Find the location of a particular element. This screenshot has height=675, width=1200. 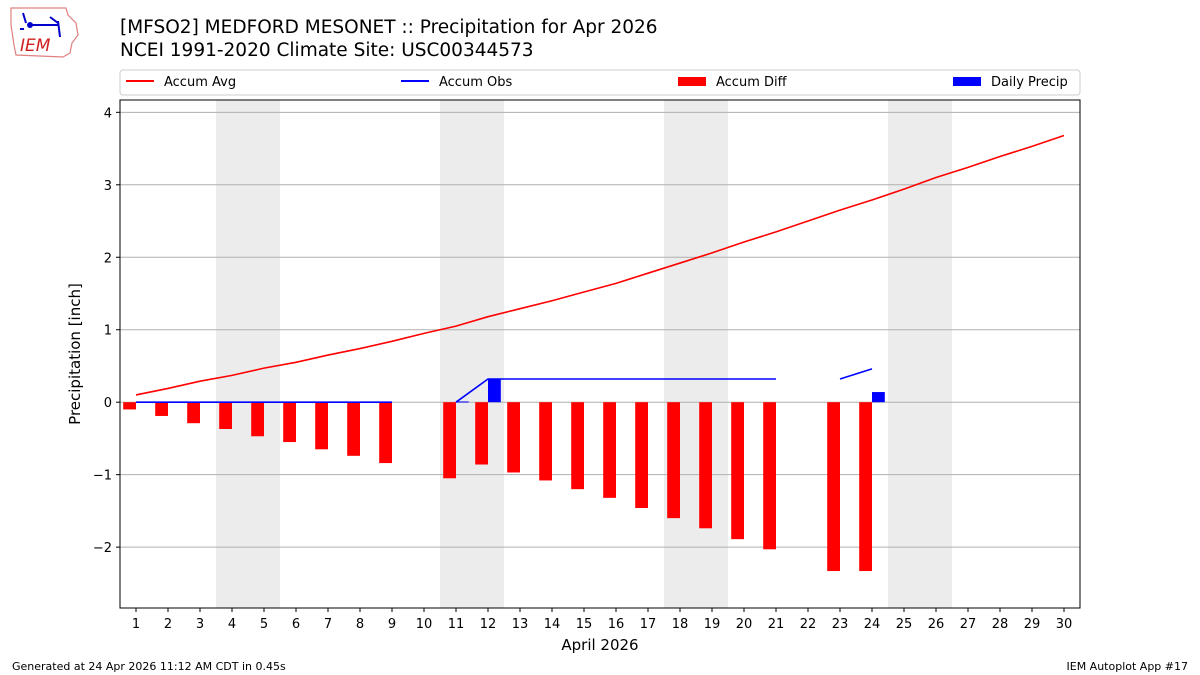

x-tick-label: 24 is located at coordinates (872, 624).